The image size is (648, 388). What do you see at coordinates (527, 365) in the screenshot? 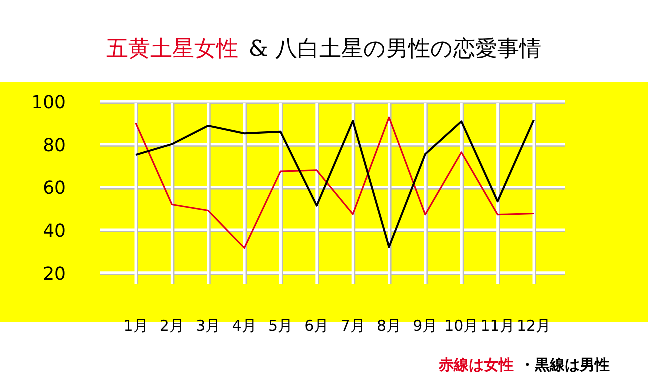
I see `annotation: ・` at bounding box center [527, 365].